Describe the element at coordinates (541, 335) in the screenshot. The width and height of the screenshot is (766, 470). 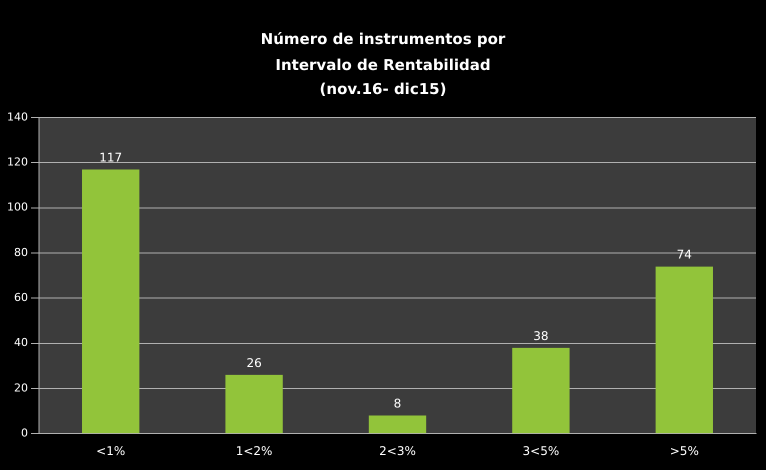
I see `data-label: 38` at that location.